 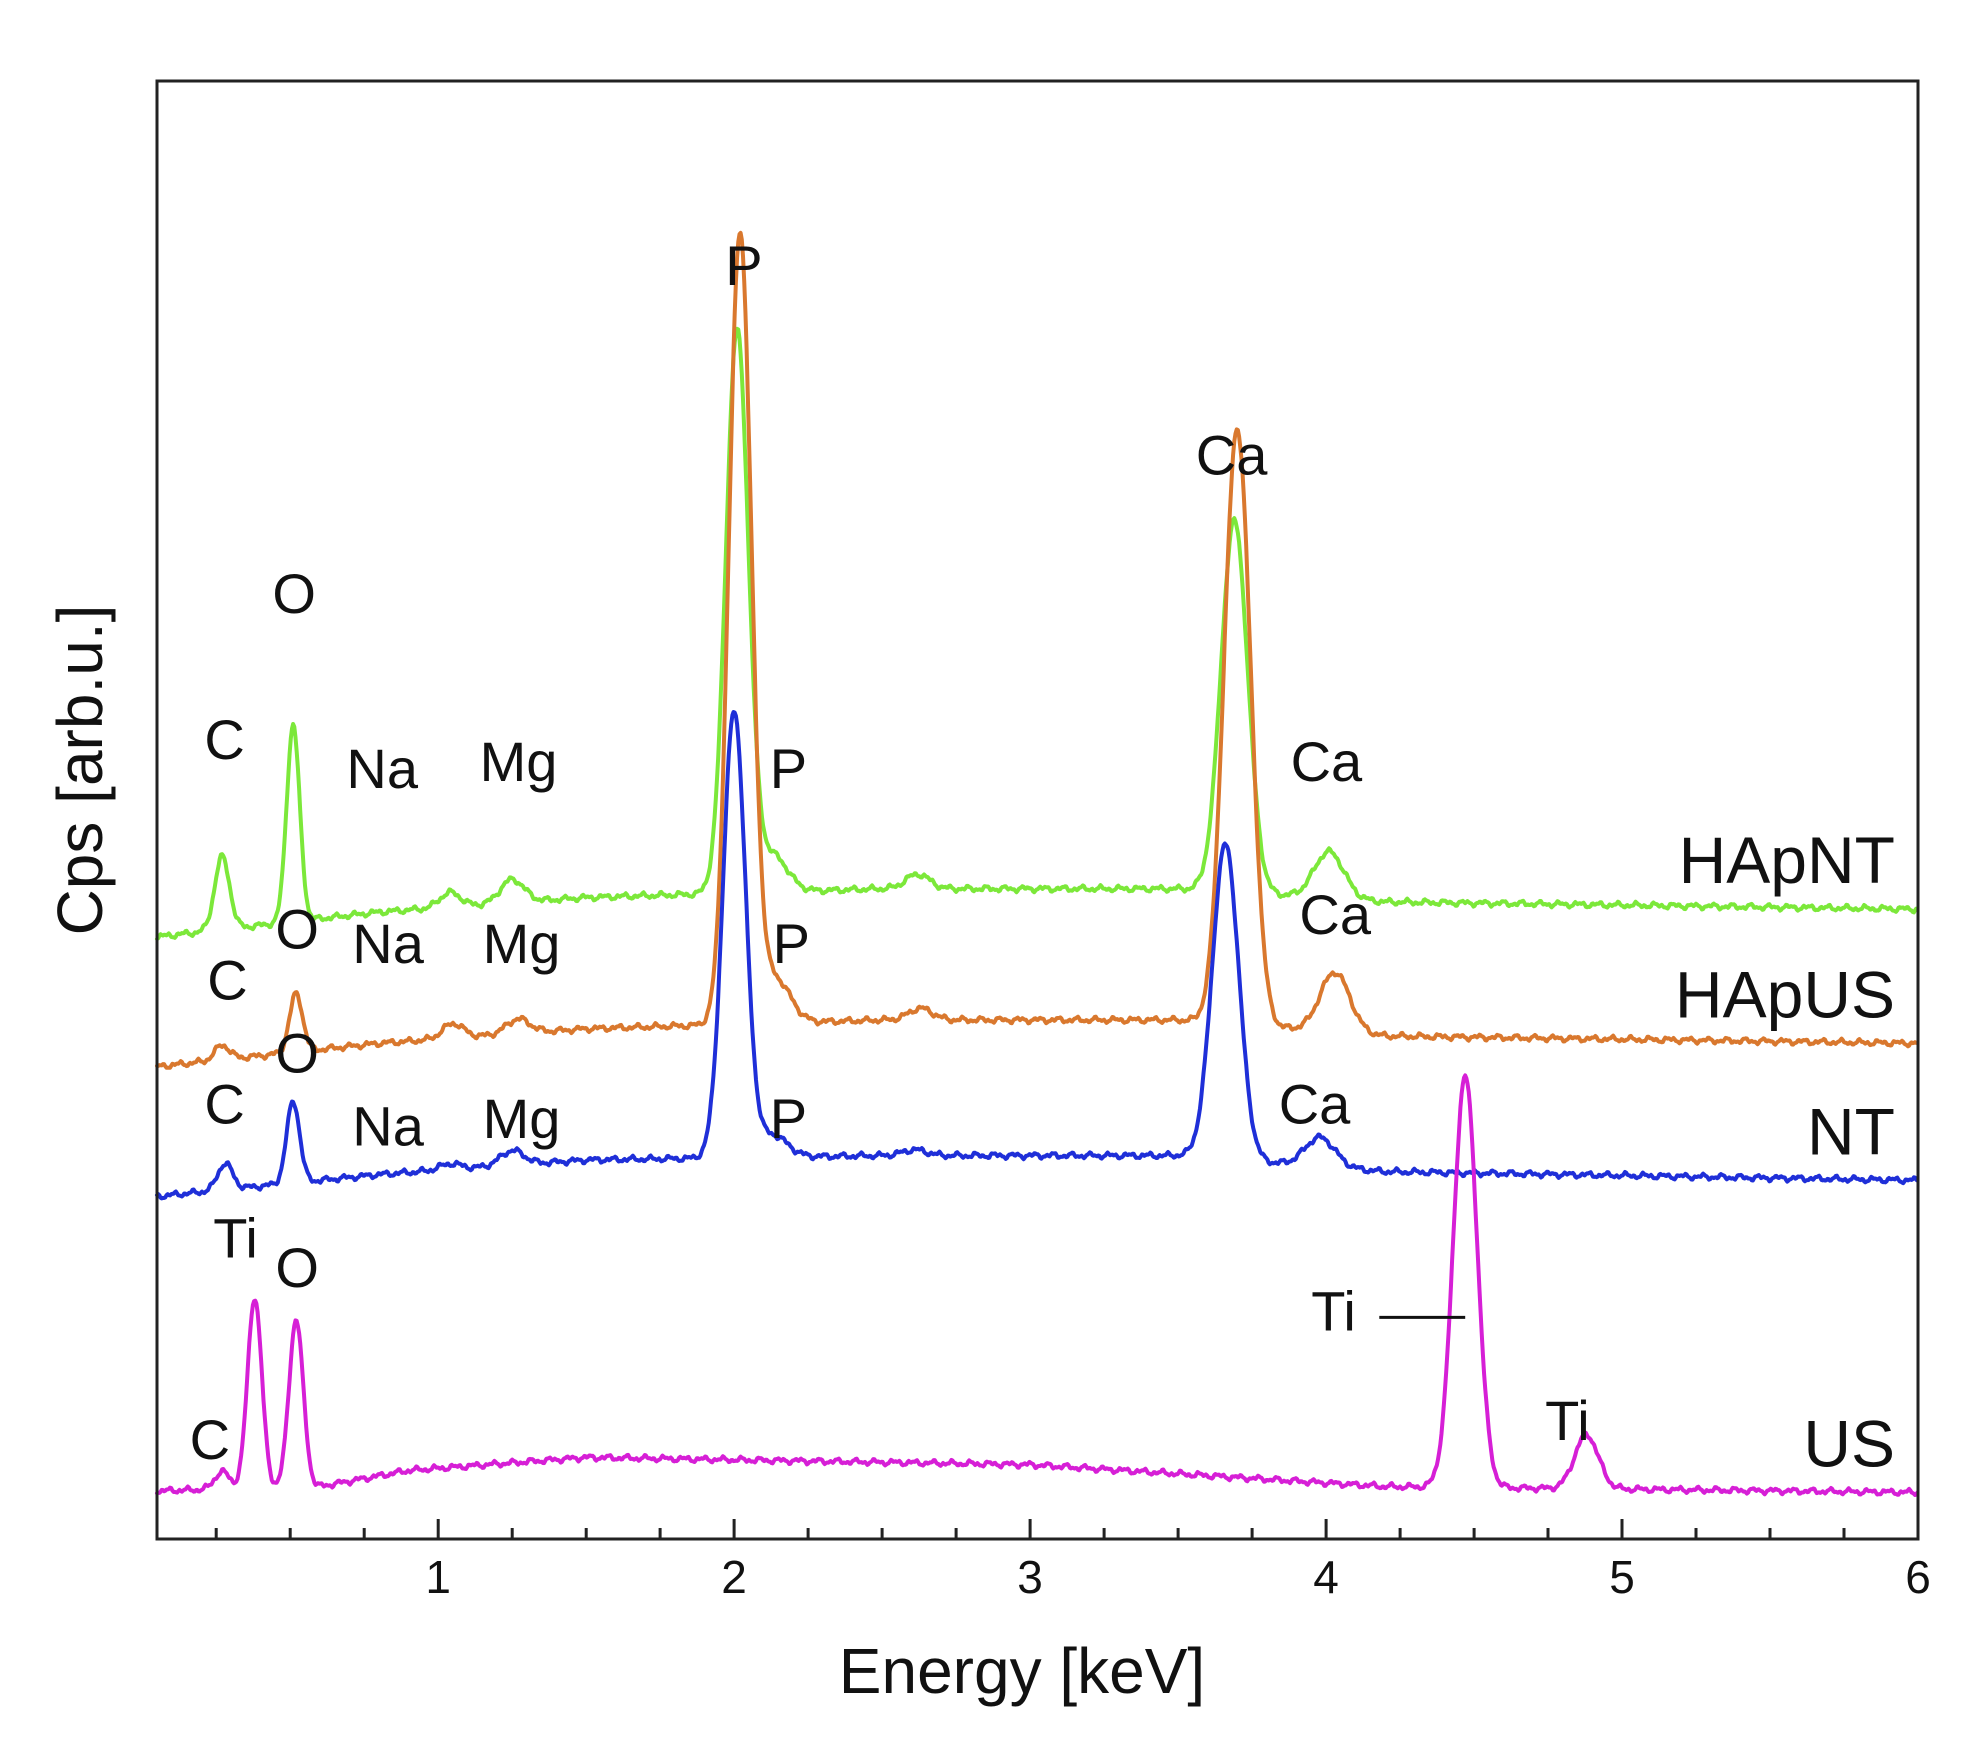 What do you see at coordinates (210, 1439) in the screenshot?
I see `peak-label-us-c-0: C` at bounding box center [210, 1439].